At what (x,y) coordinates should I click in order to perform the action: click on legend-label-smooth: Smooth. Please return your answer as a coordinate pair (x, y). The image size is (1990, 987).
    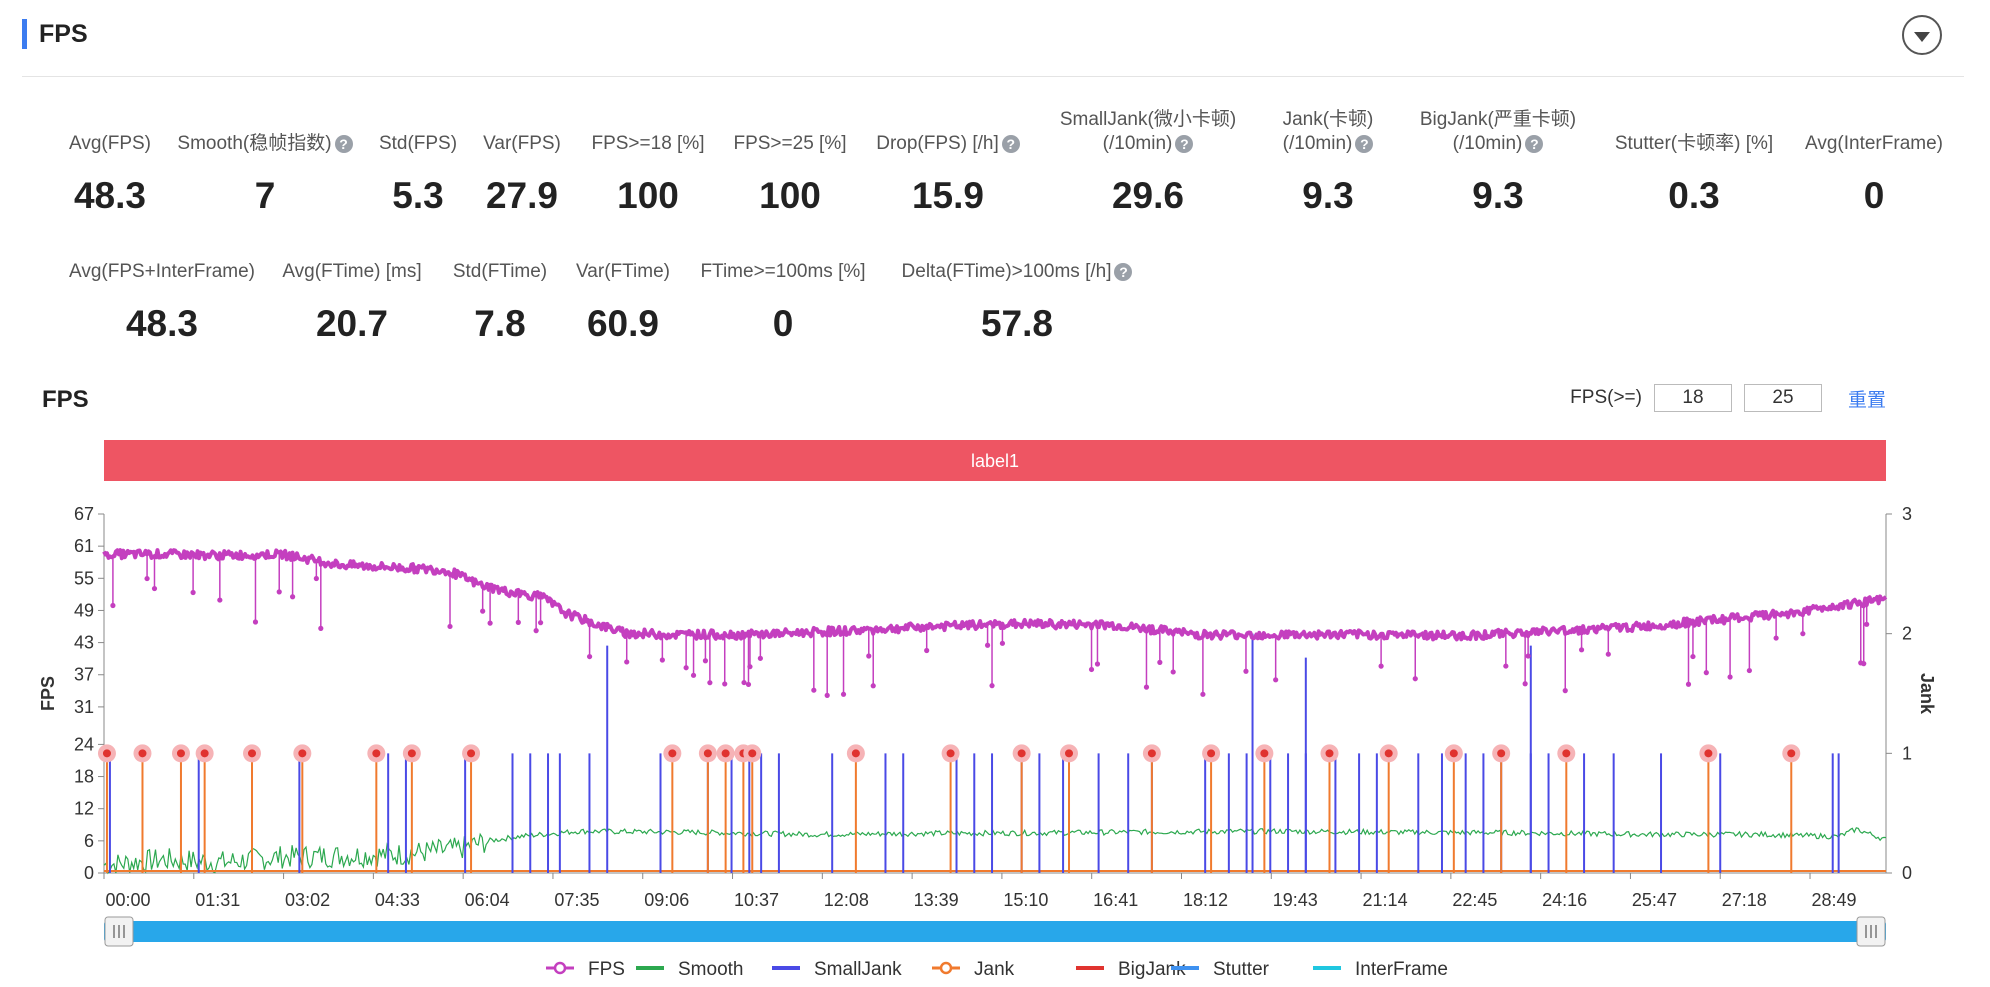
    Looking at the image, I should click on (710, 969).